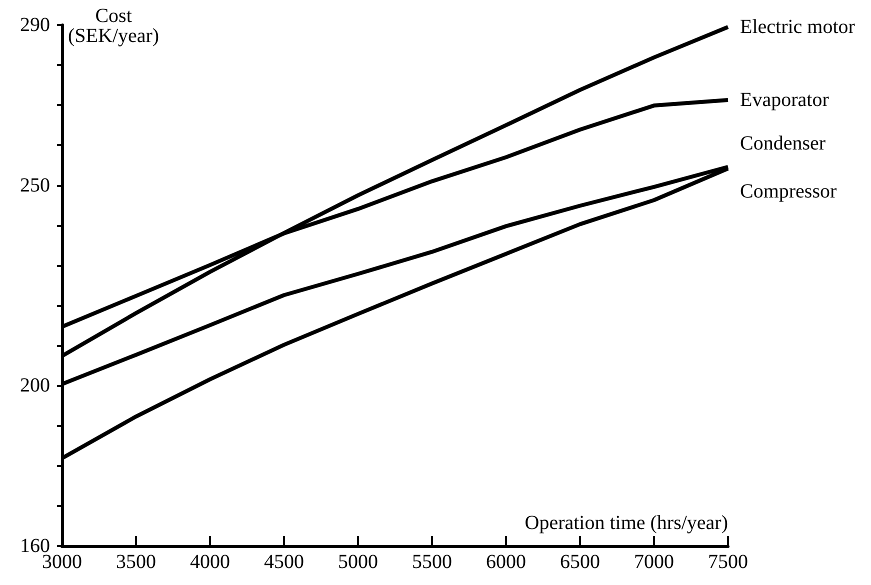  Describe the element at coordinates (580, 562) in the screenshot. I see `x-tick-label: 6500` at that location.